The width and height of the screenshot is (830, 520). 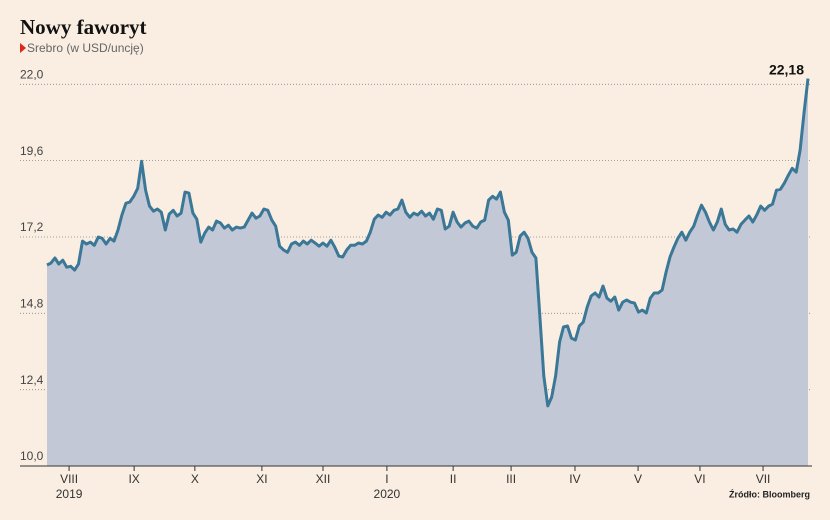 What do you see at coordinates (32, 227) in the screenshot?
I see `y-tick-label: 17,2` at bounding box center [32, 227].